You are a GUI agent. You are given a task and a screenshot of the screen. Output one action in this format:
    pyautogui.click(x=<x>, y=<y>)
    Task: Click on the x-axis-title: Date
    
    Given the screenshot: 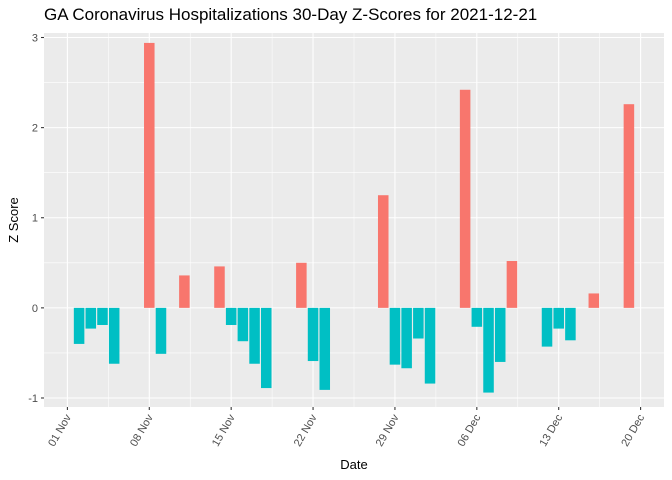 What is the action you would take?
    pyautogui.click(x=353, y=464)
    